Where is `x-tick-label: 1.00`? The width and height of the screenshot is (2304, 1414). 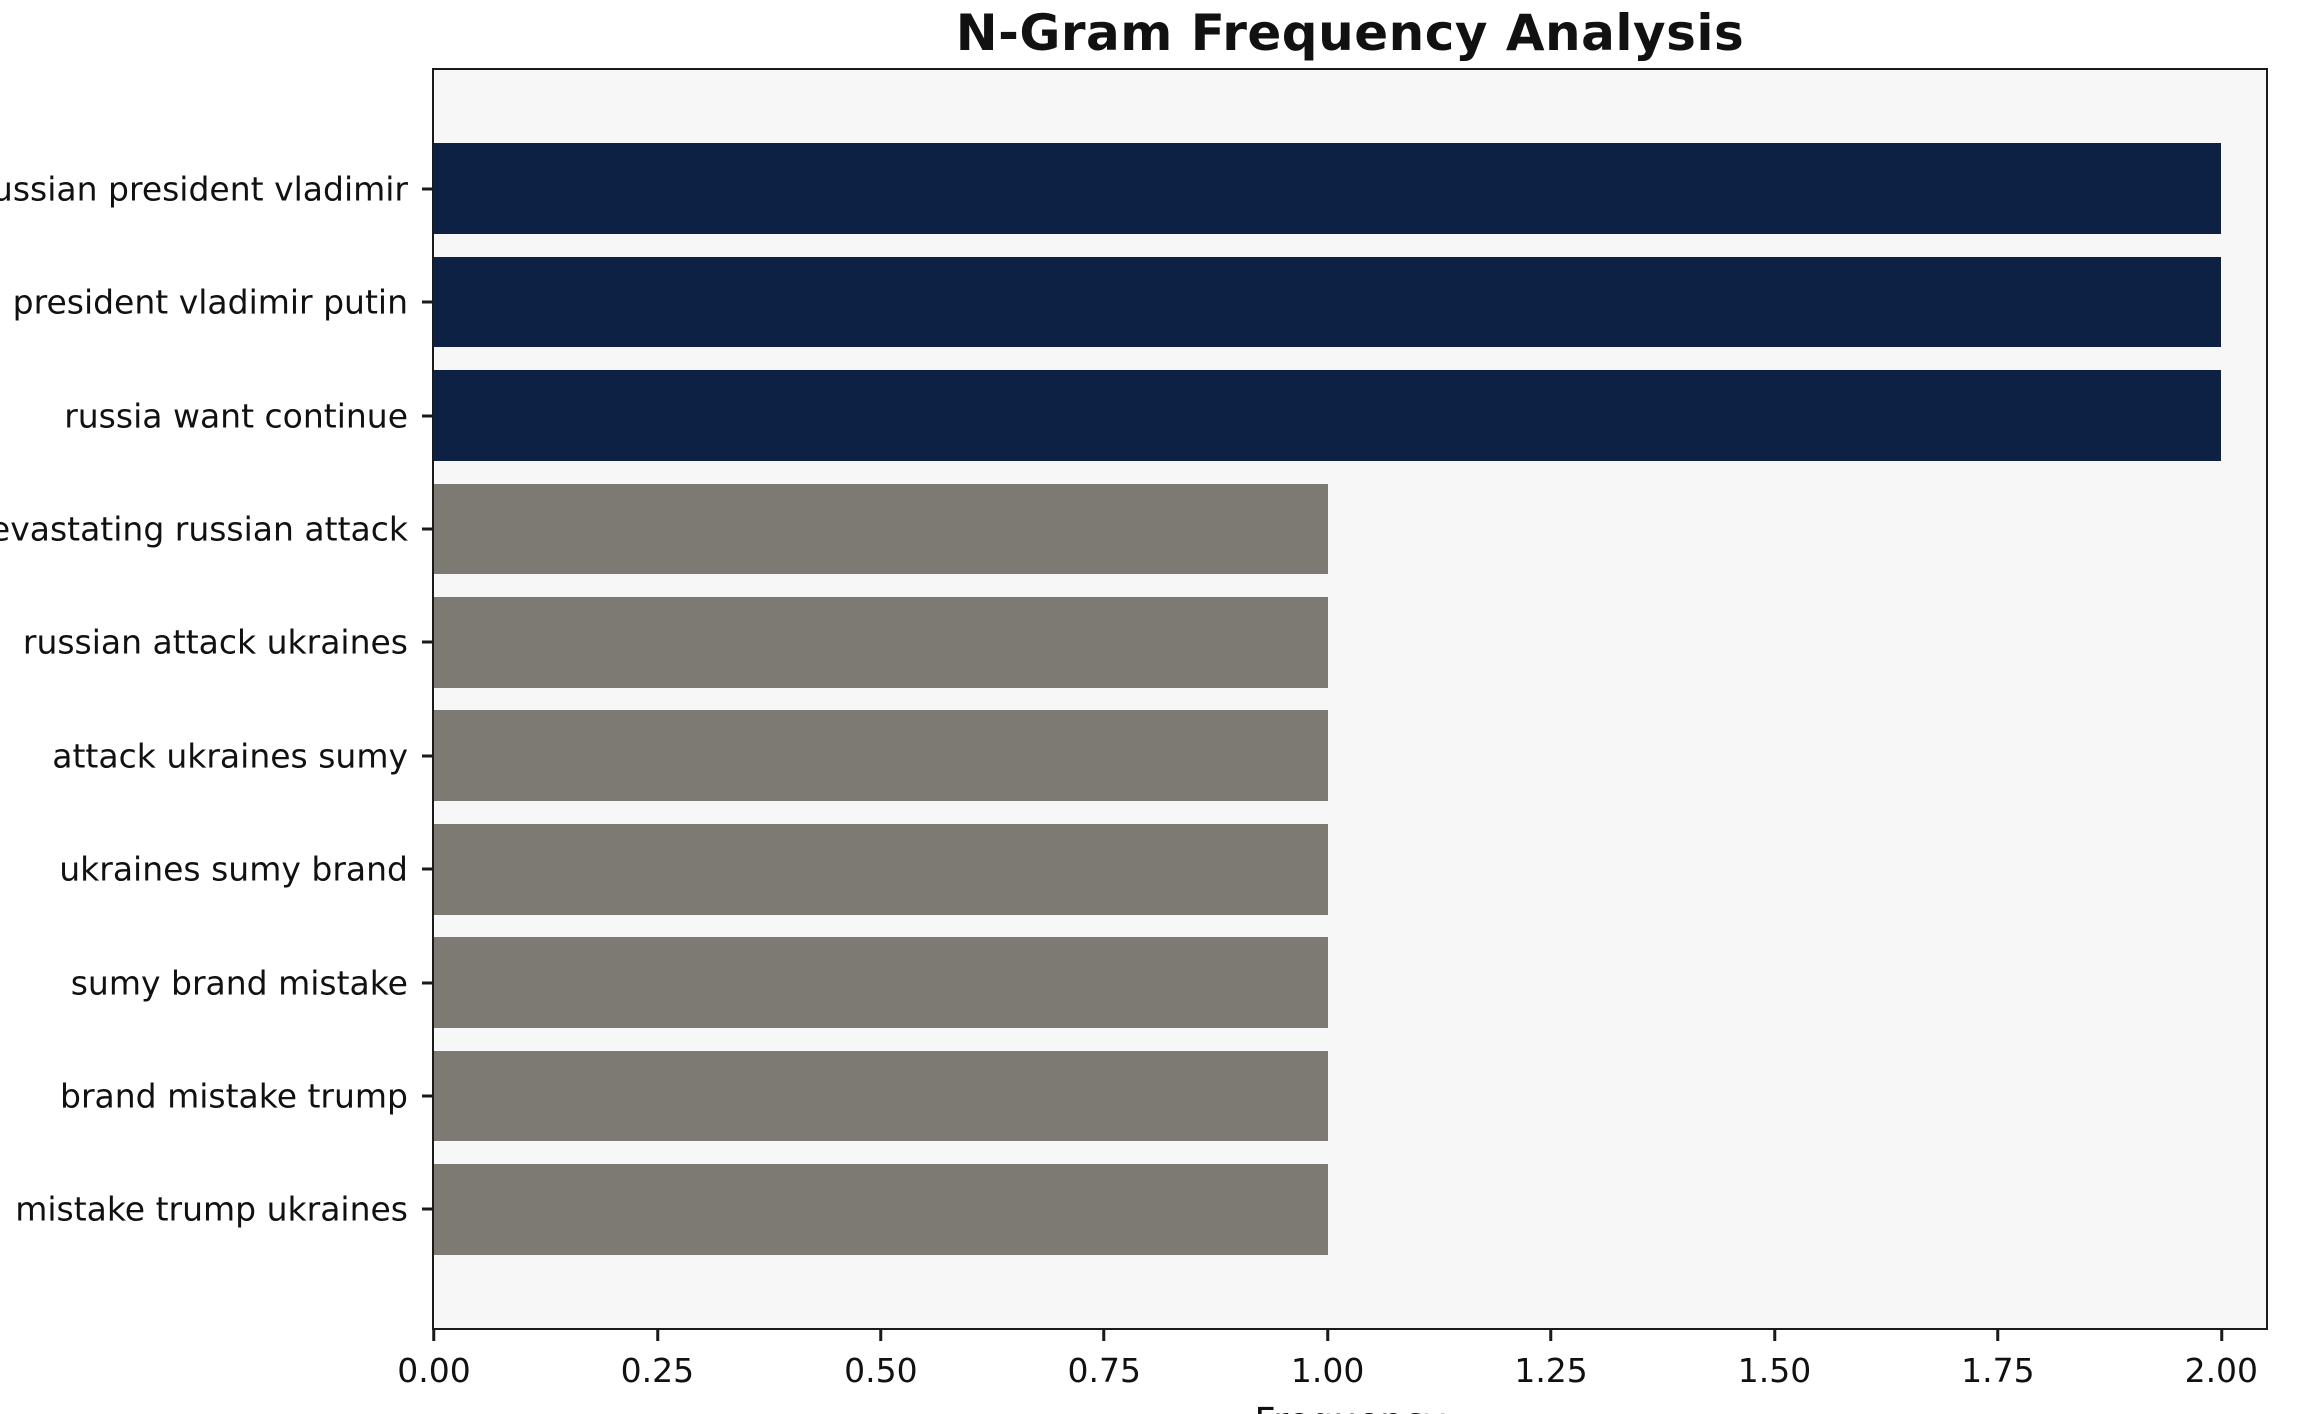 x-tick-label: 1.00 is located at coordinates (1327, 1370).